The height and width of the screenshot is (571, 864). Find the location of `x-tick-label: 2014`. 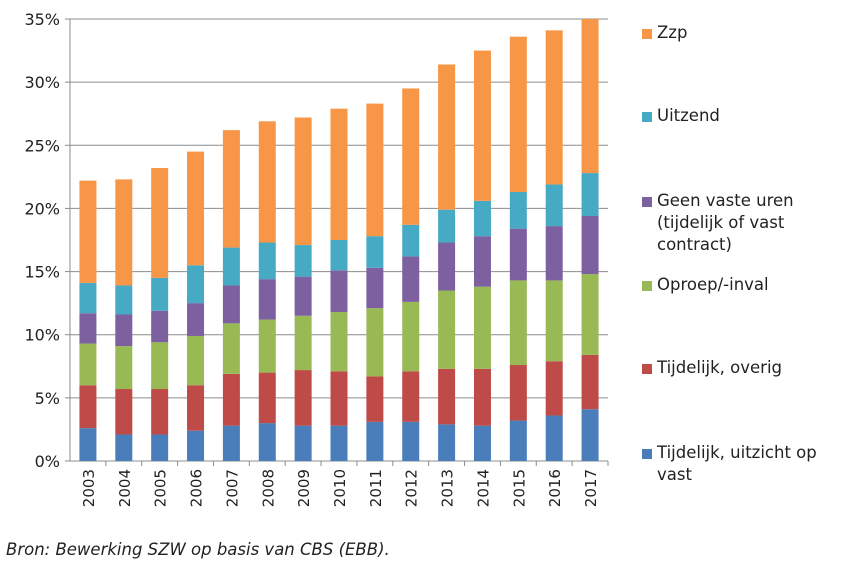

x-tick-label: 2014 is located at coordinates (483, 488).